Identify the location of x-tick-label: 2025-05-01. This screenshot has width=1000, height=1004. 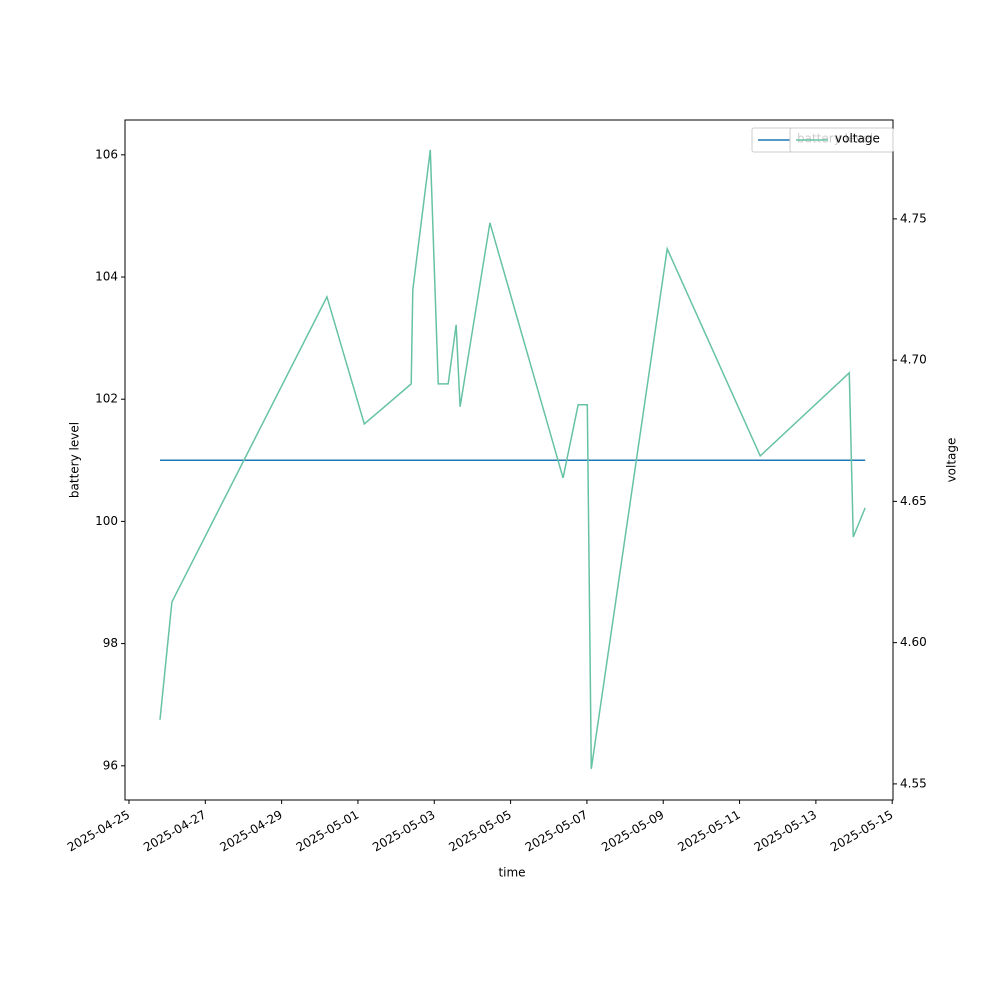
(327, 831).